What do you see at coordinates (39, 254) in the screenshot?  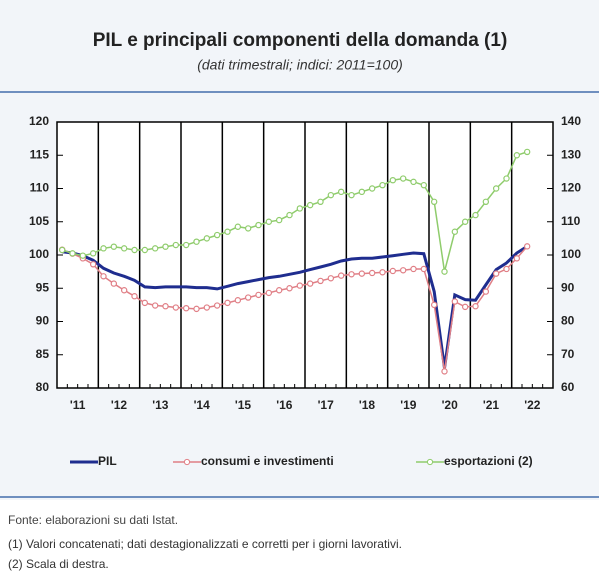 I see `y-tick-label: 100` at bounding box center [39, 254].